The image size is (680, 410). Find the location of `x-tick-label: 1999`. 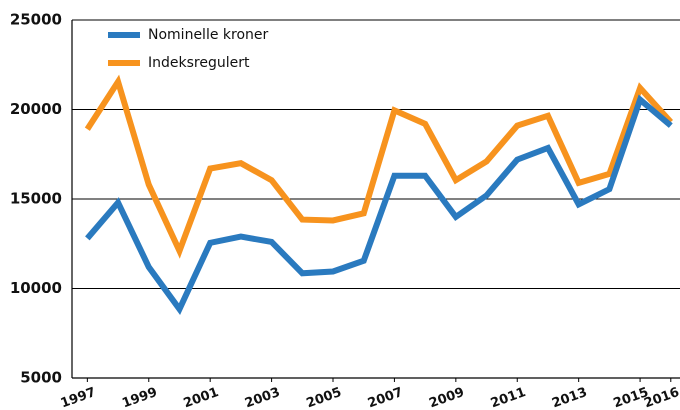

x-tick-label: 1999 is located at coordinates (139, 397).